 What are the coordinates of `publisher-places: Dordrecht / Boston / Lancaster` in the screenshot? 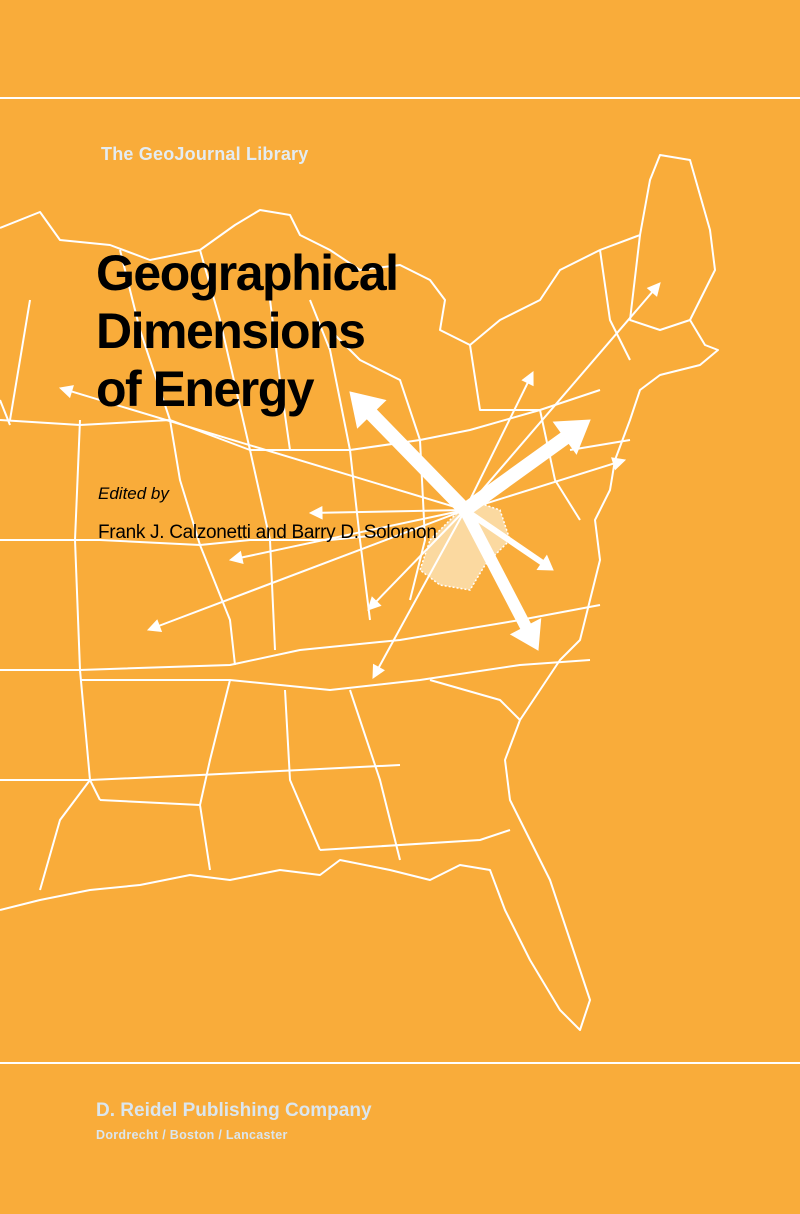 It's located at (192, 1135).